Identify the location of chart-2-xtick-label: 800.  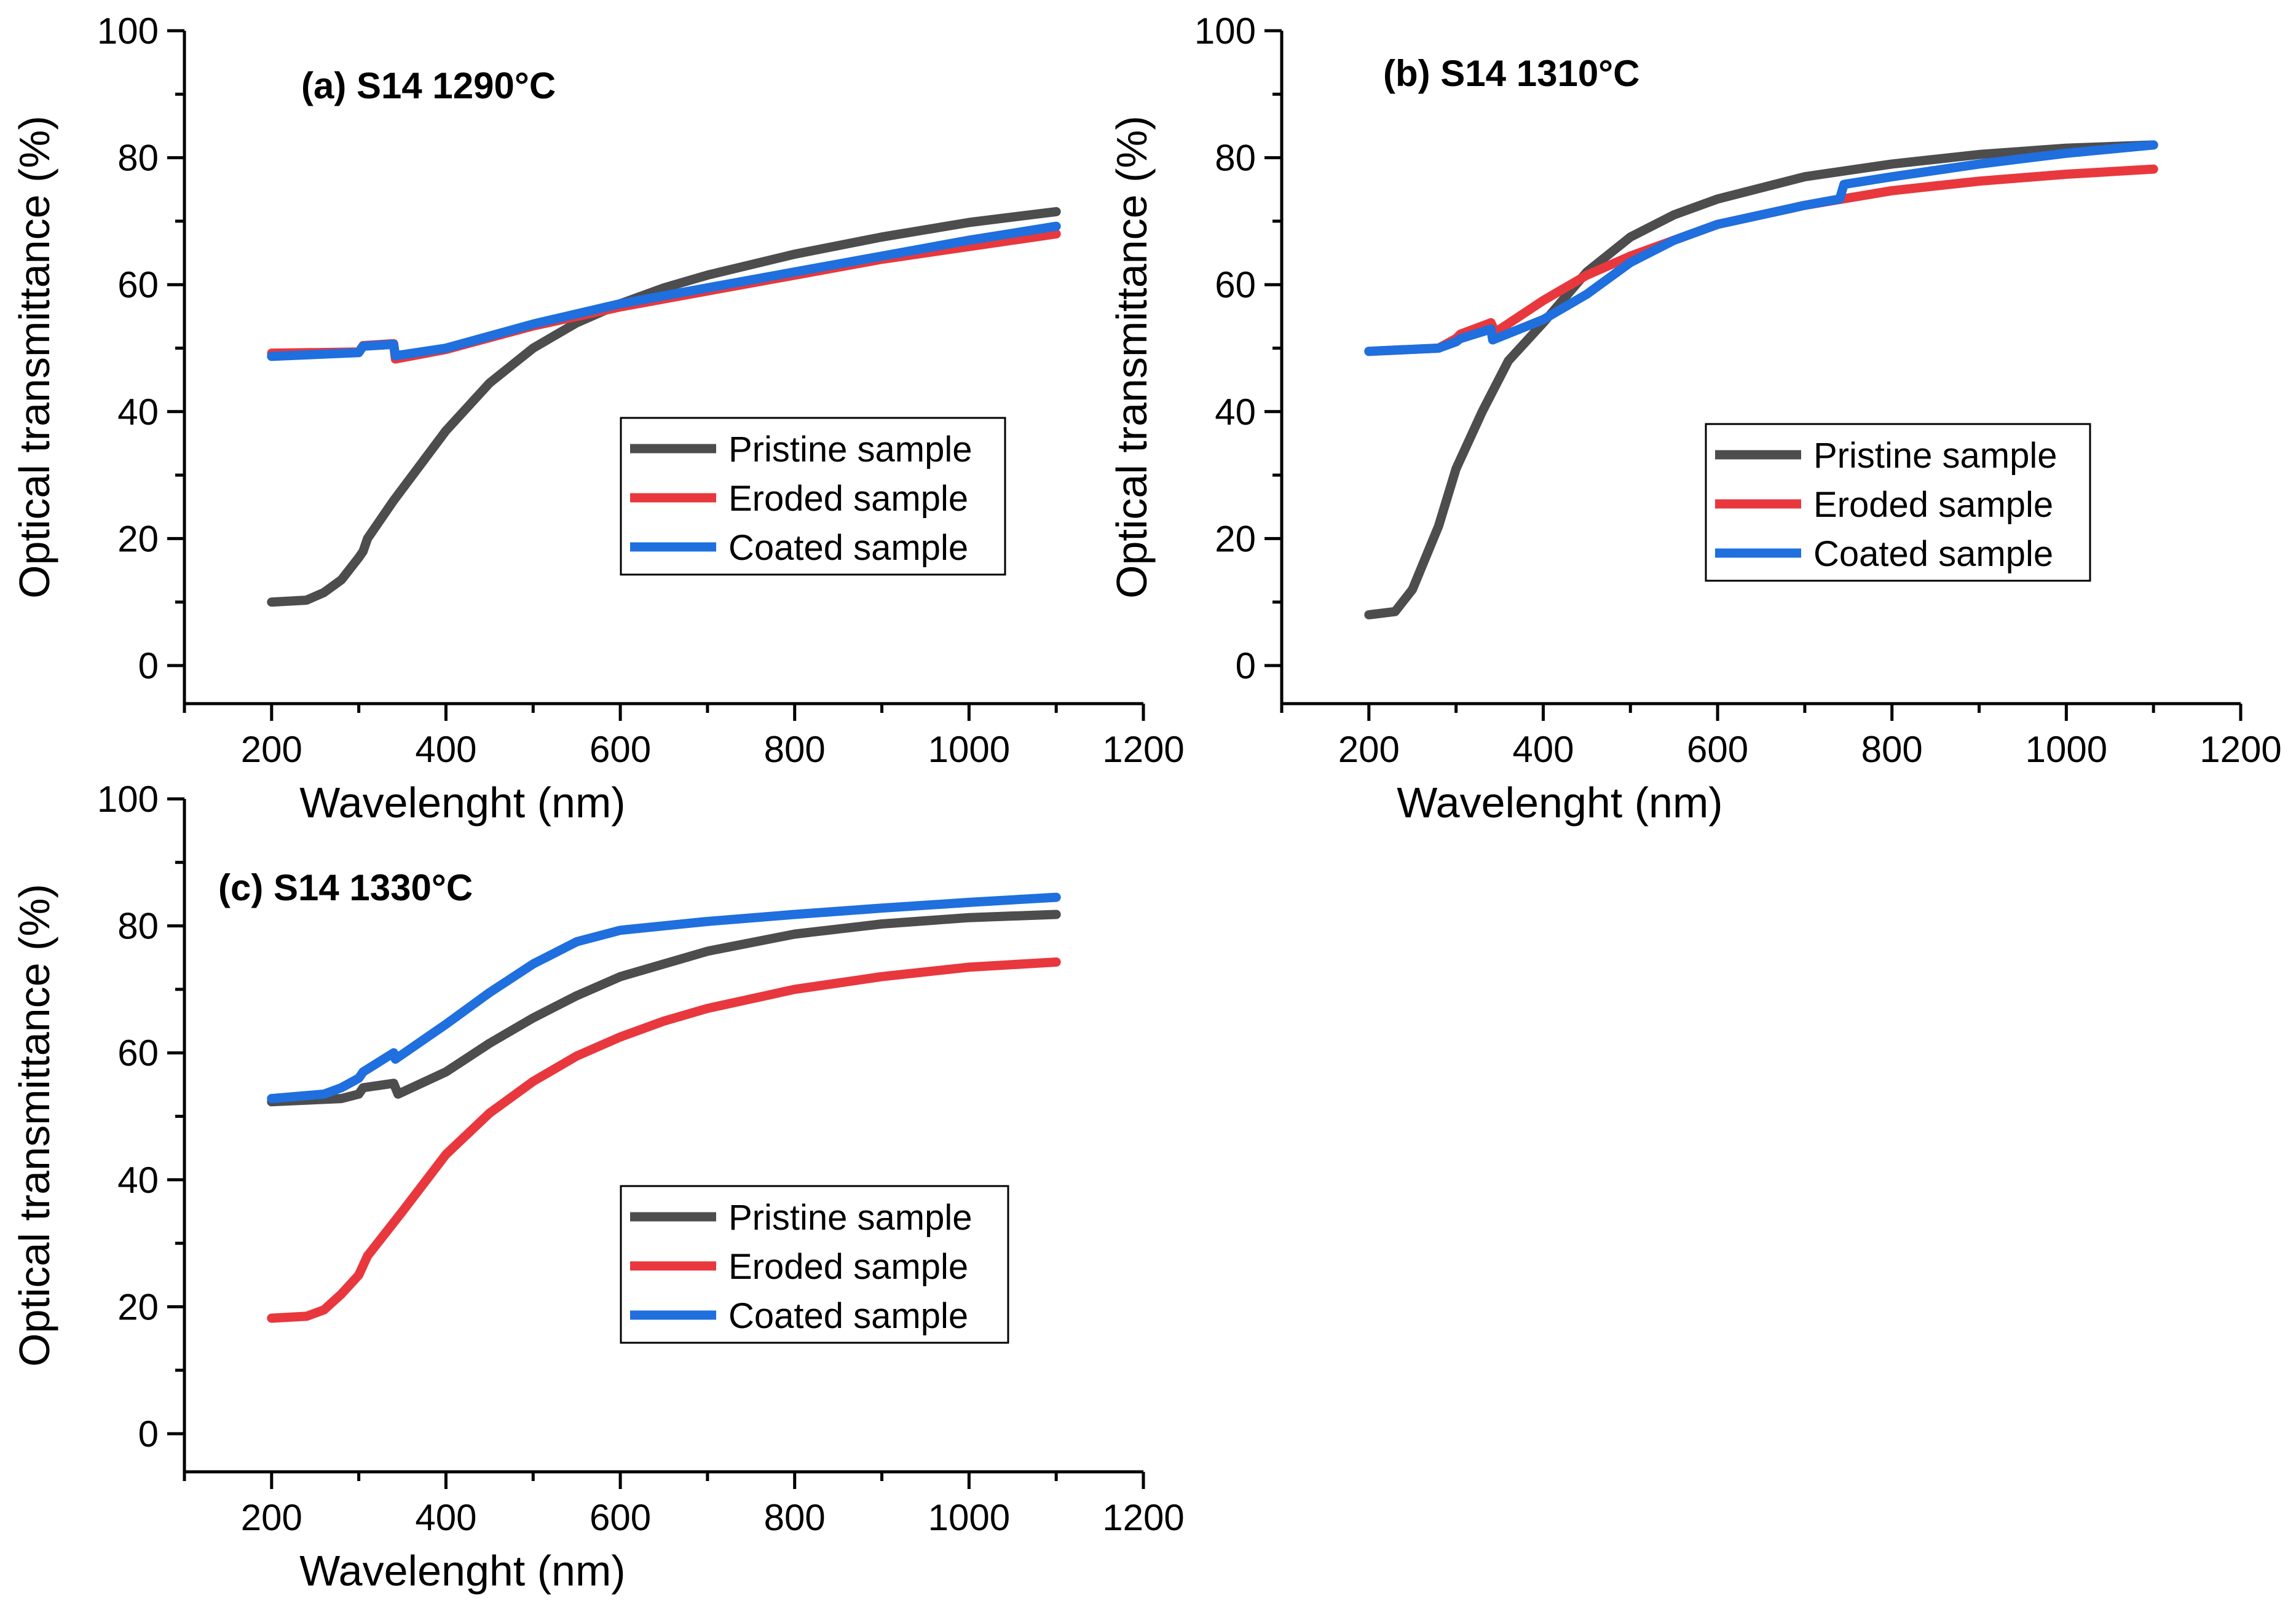
(795, 1517).